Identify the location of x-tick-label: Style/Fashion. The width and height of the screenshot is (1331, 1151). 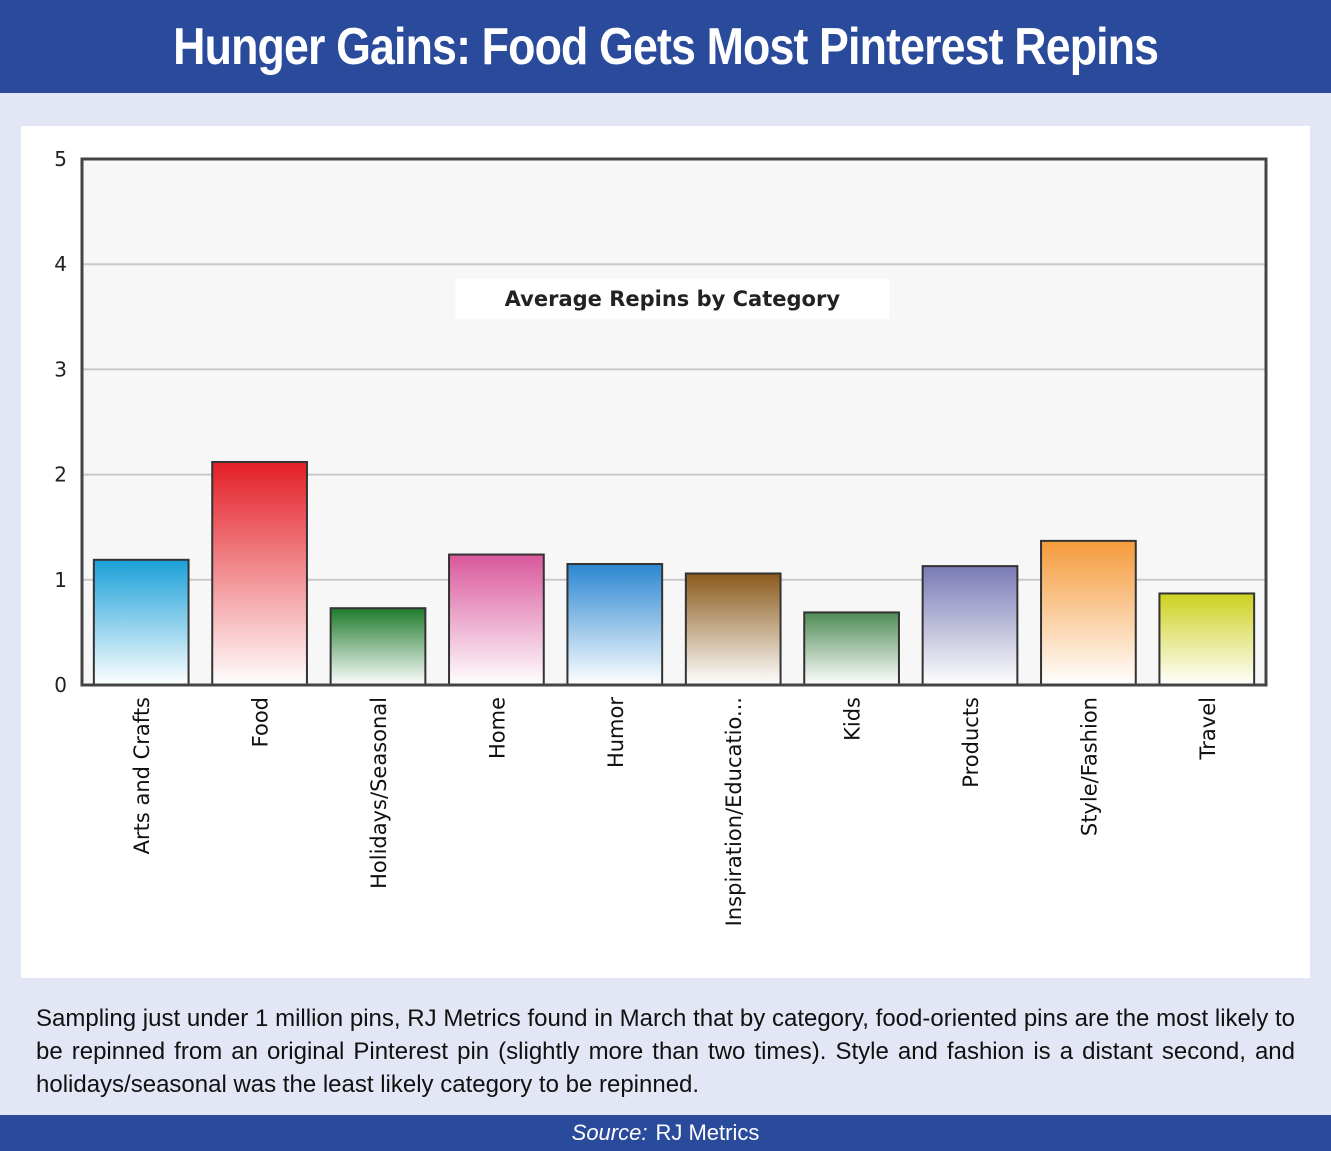
(1089, 766).